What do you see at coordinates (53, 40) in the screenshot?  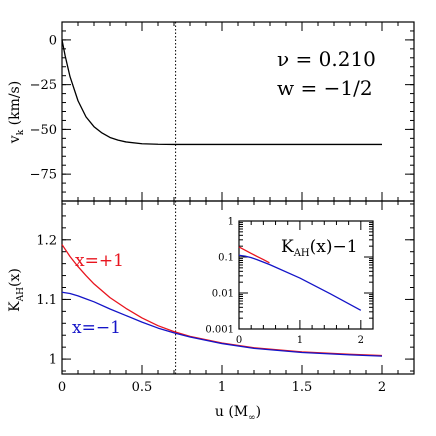 I see `top-ytick-label: 0` at bounding box center [53, 40].